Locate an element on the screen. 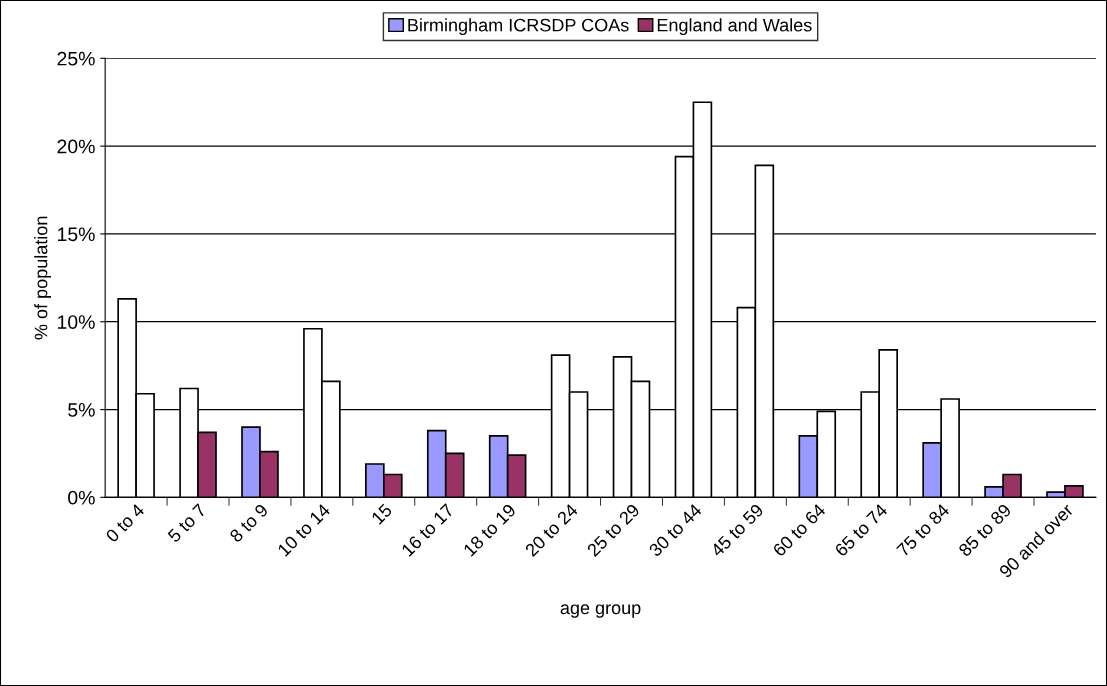  x-tick-label: 85 to 89 is located at coordinates (984, 530).